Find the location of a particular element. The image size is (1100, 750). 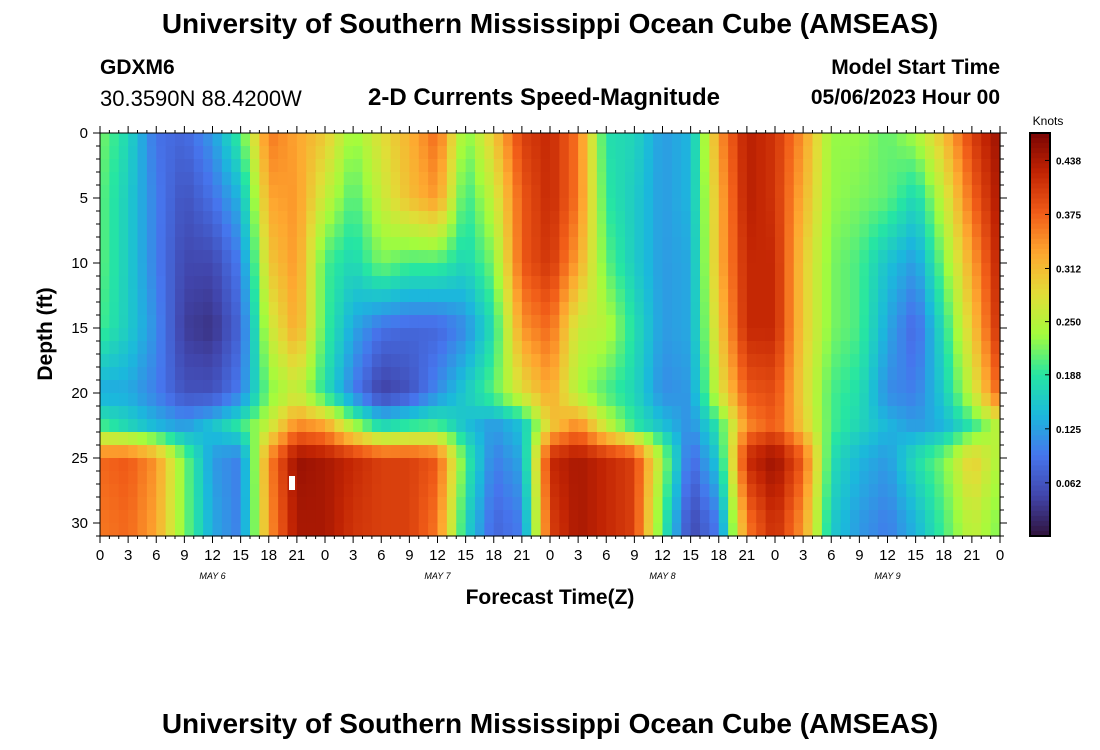

station-id: GDXM6 is located at coordinates (137, 67).